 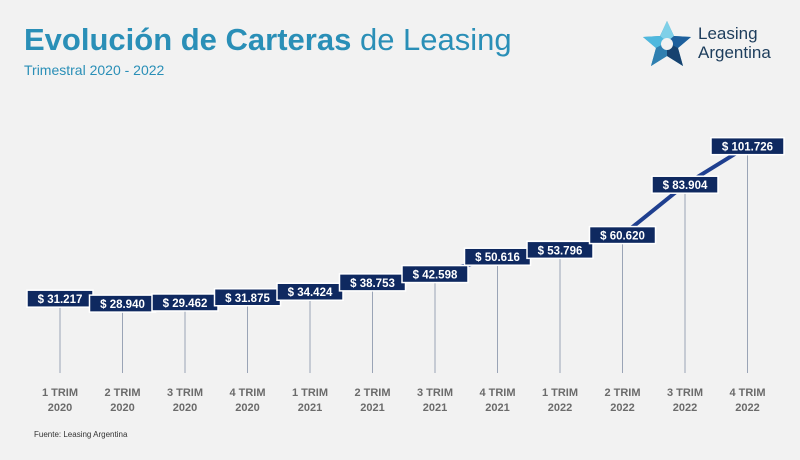 What do you see at coordinates (372, 408) in the screenshot?
I see `x-tick-label-6-year: 2021` at bounding box center [372, 408].